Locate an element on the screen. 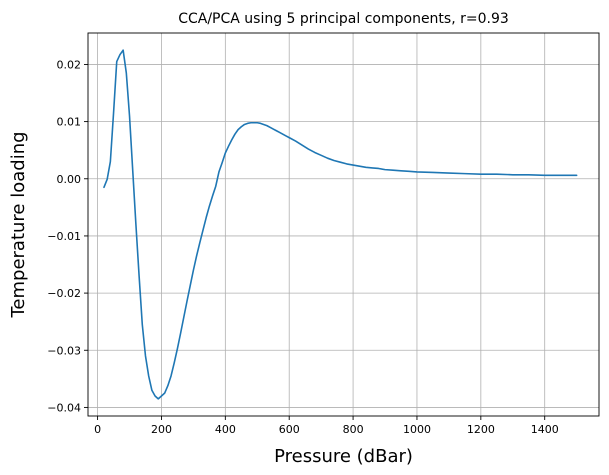  y-axis-label: Temperature loading is located at coordinates (18, 224).